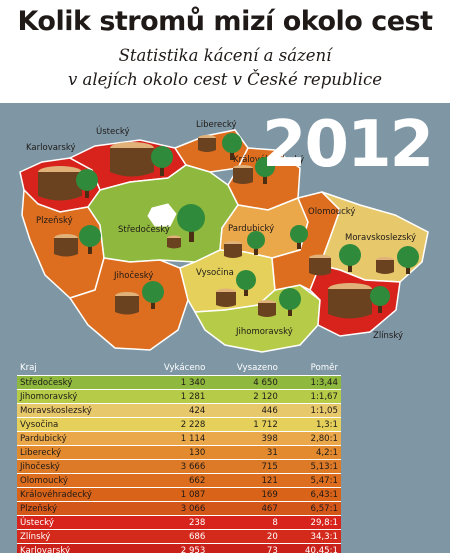 This screenshot has width=450, height=553. What do you see at coordinates (172, 480) in the screenshot?
I see `table-cell-vykaceno: 662` at bounding box center [172, 480].